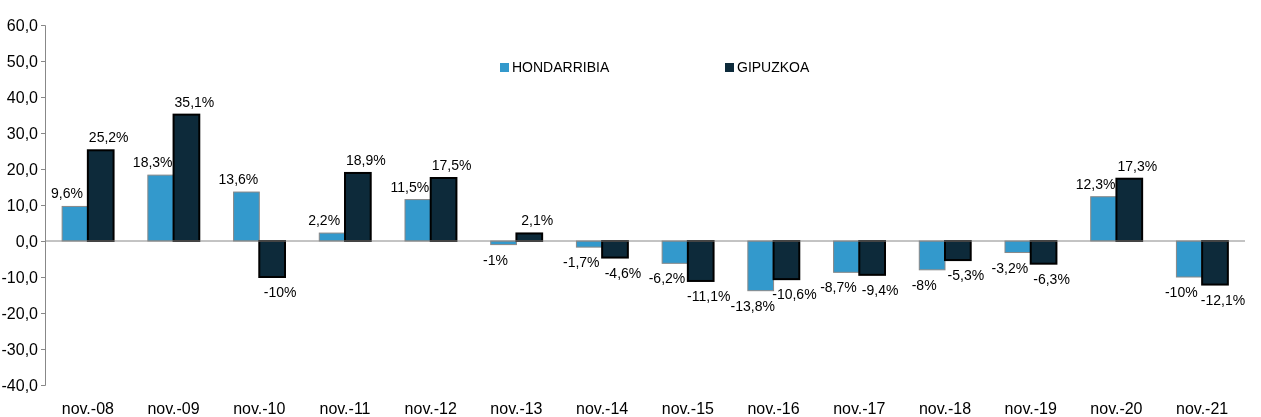  What do you see at coordinates (581, 262) in the screenshot?
I see `data-label: -1,7%` at bounding box center [581, 262].